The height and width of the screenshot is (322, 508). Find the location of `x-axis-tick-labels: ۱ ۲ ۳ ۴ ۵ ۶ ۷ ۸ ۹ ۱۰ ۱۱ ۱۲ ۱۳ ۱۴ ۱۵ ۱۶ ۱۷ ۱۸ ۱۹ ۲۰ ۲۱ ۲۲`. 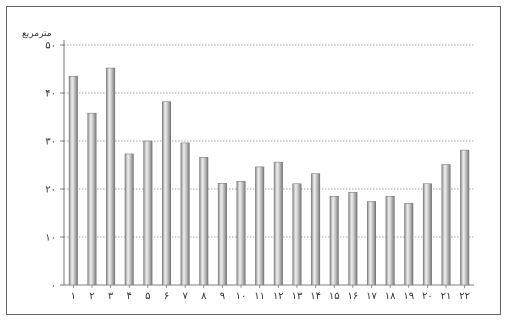

x-axis-tick-labels: ۱ ۲ ۳ ۴ ۵ ۶ ۷ ۸ ۹ ۱۰ ۱۱ ۱۲ ۱۳ ۱۴ ۱۵ ۱۶ ۱۷ ۱۸ ۱۹ ۲۰ ۲۱ ۲۲ is located at coordinates (270, 296).